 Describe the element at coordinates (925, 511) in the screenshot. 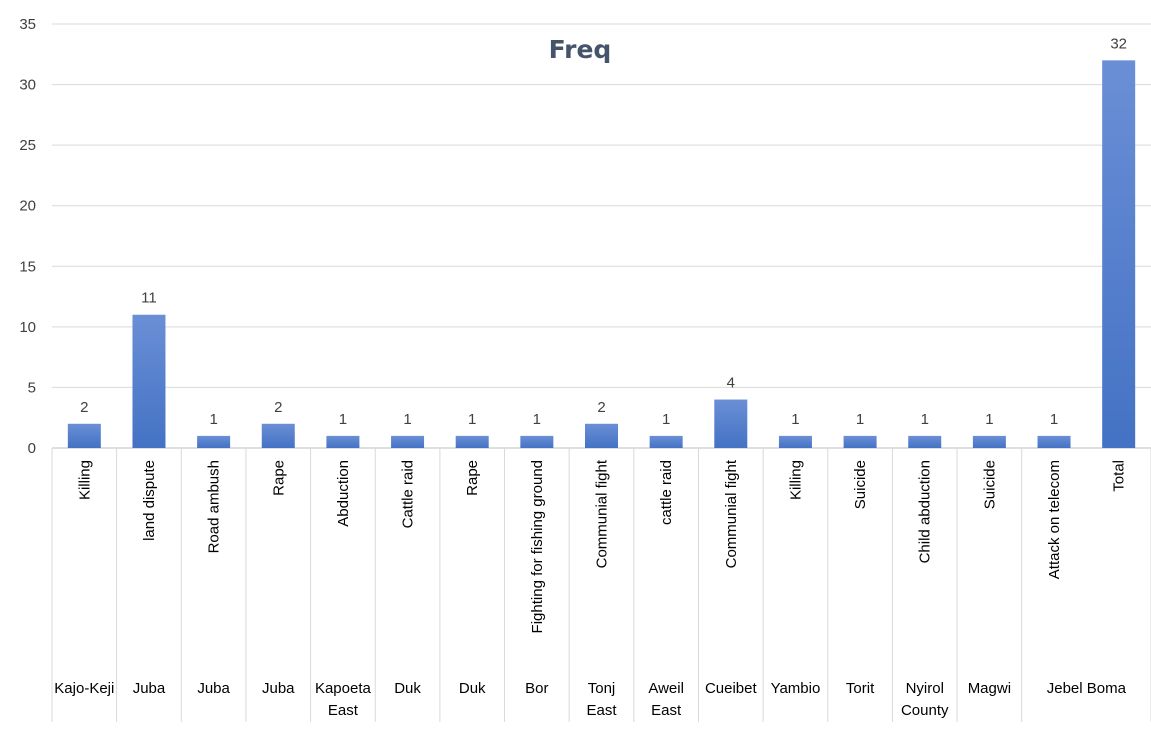

I see `category-label: Child abduction` at that location.